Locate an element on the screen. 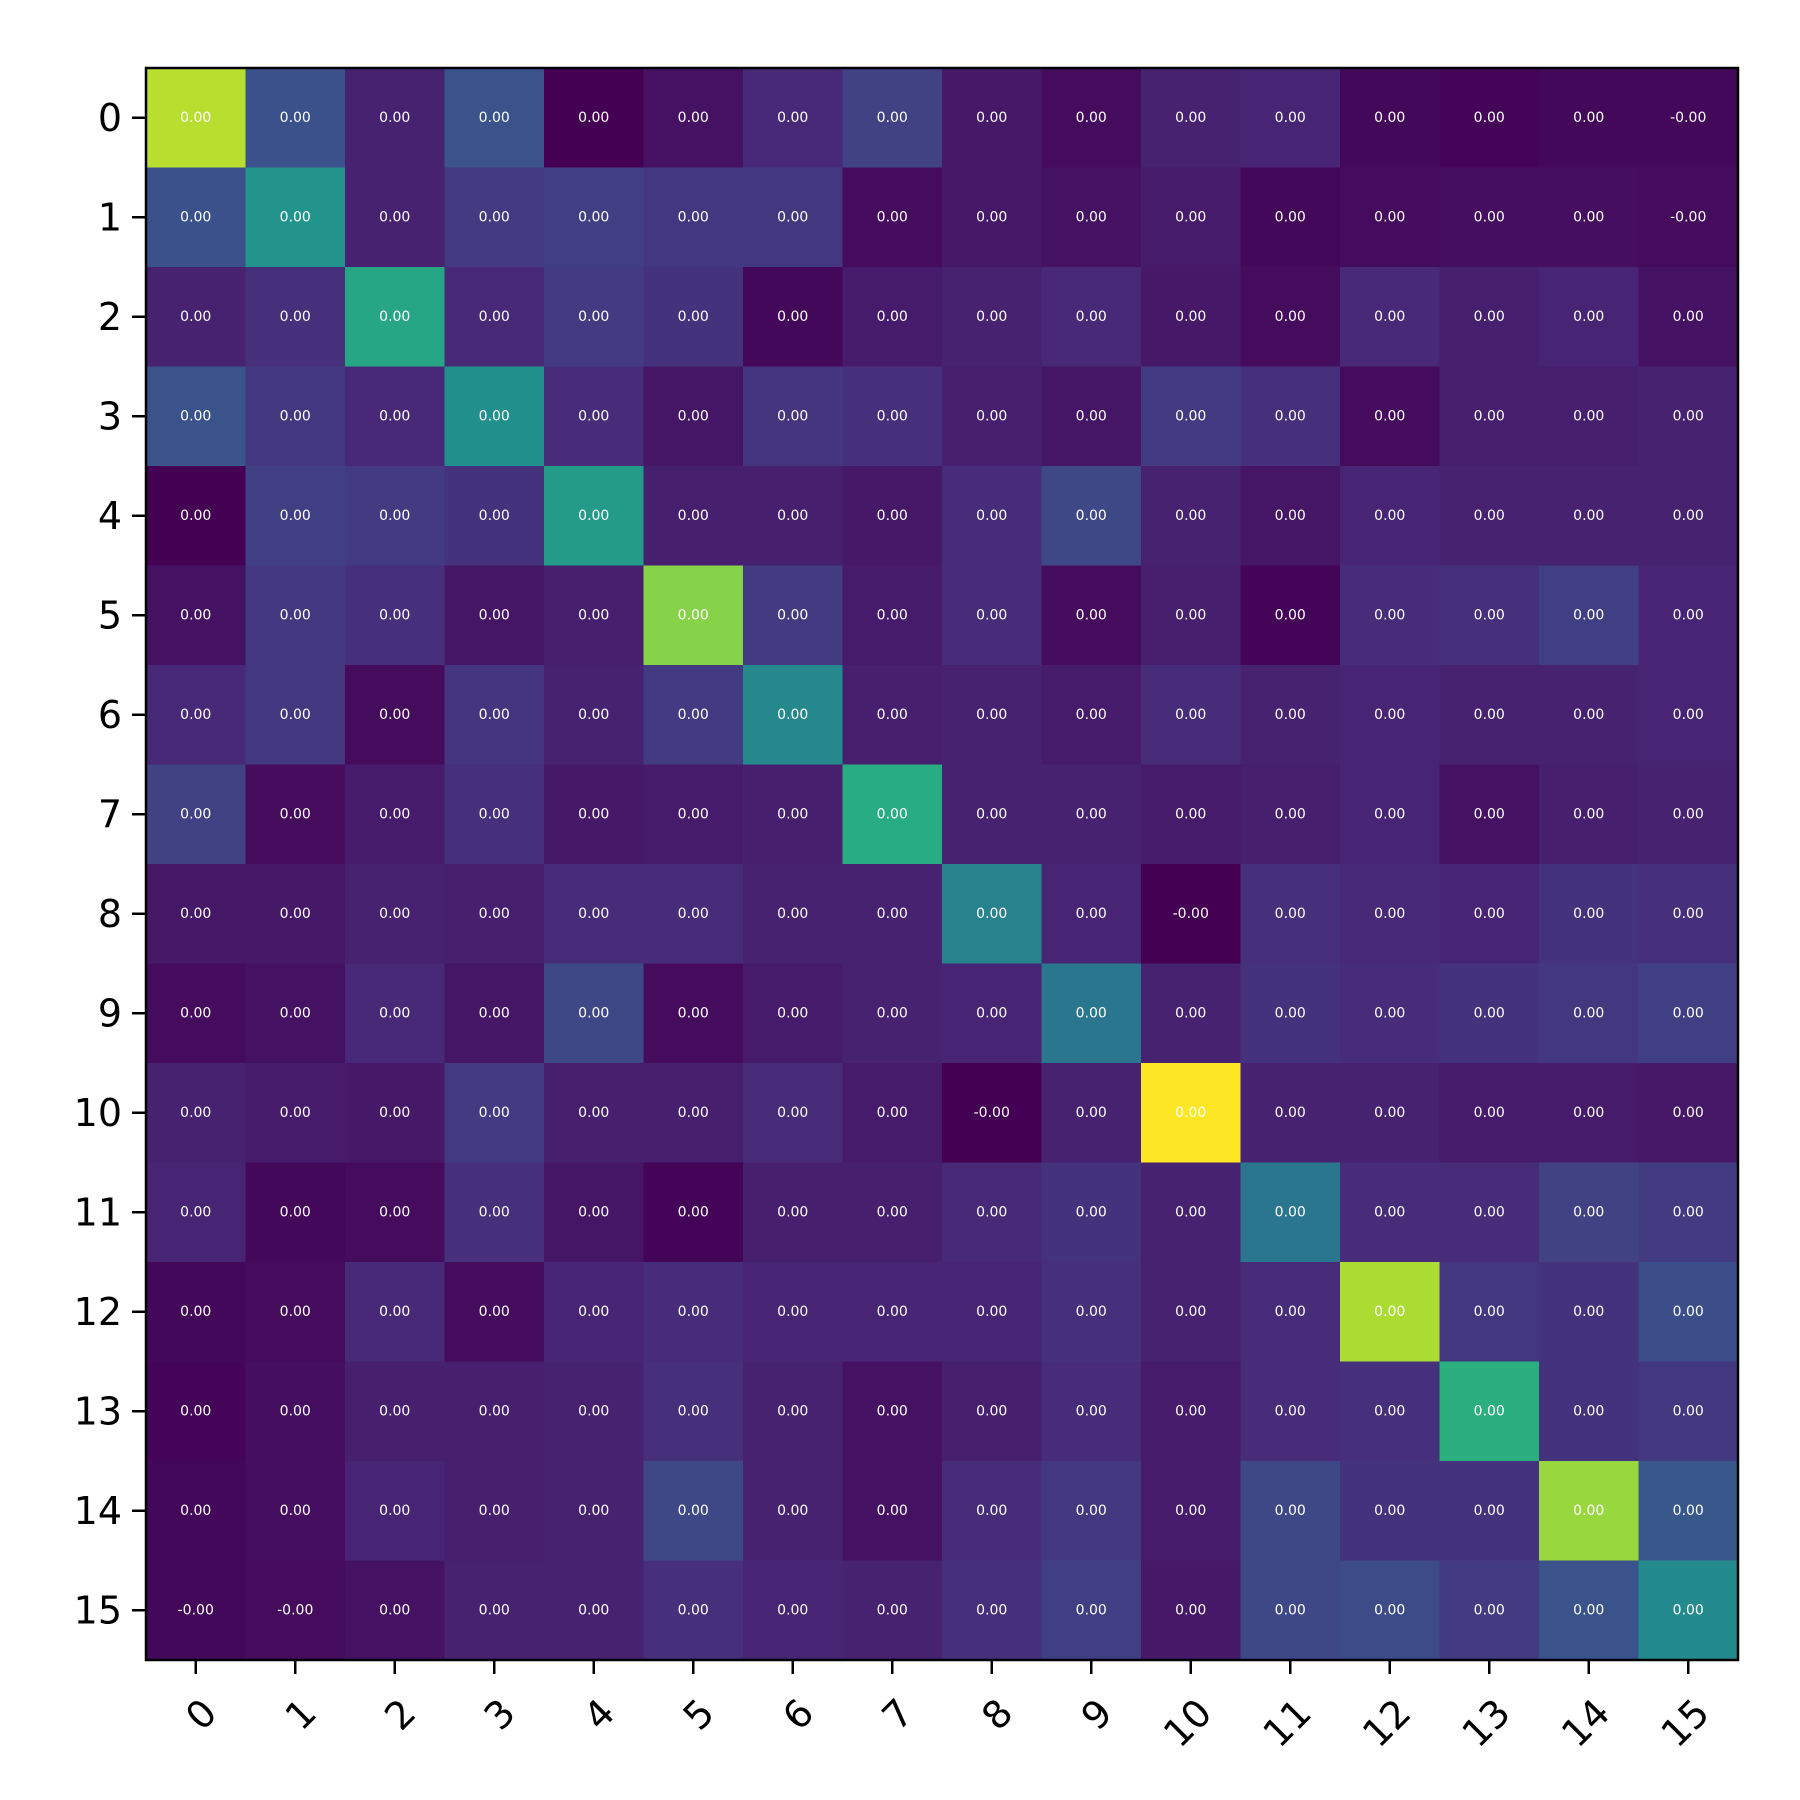  x-tick-label: 10 is located at coordinates (1187, 1722).